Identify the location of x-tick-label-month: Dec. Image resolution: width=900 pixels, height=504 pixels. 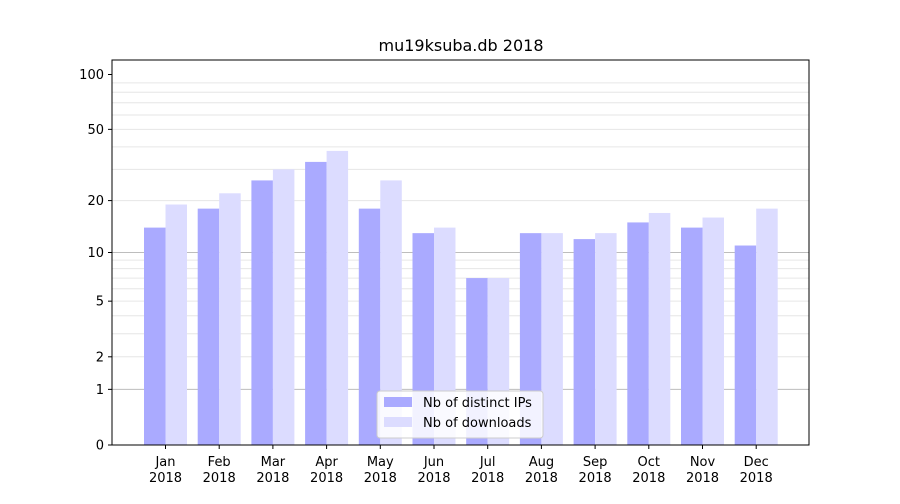
(756, 462).